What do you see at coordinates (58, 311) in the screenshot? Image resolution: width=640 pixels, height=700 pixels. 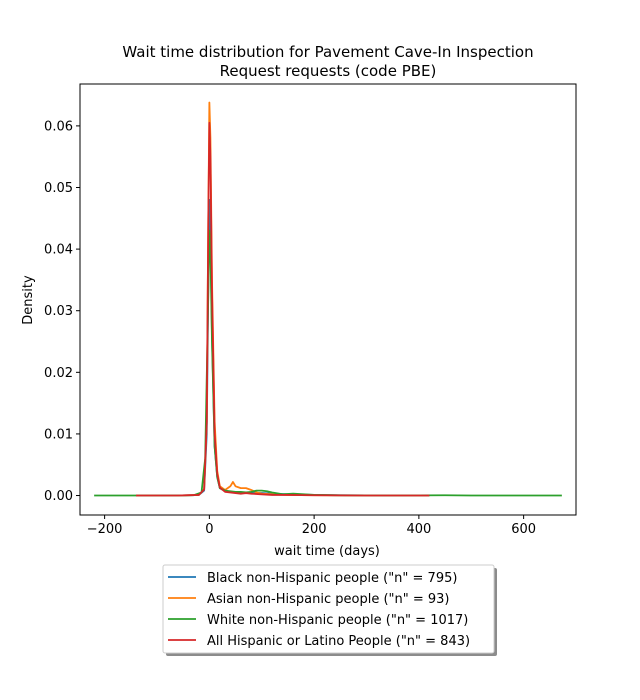 I see `y-tick-label: 0.03` at bounding box center [58, 311].